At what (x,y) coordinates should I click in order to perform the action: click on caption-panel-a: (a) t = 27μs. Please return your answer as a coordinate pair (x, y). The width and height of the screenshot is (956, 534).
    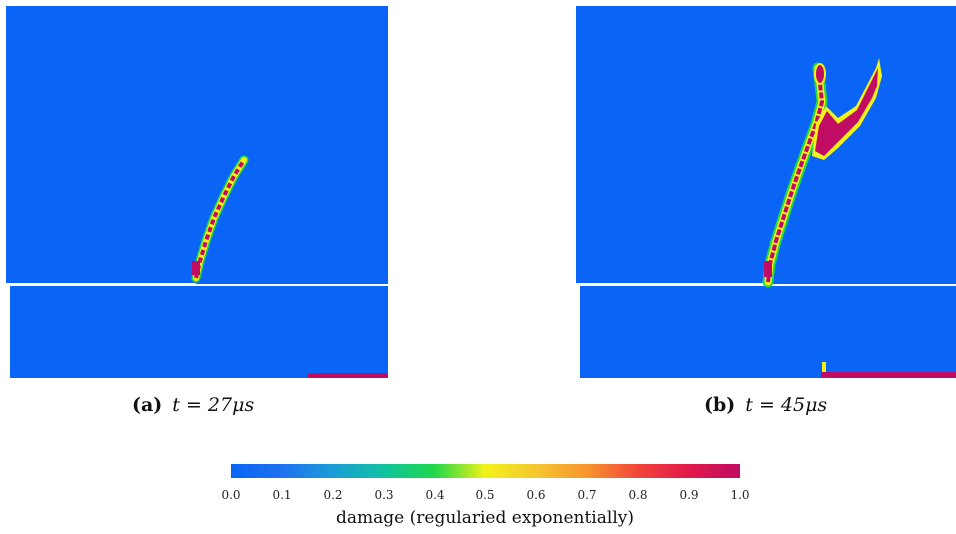
    Looking at the image, I should click on (193, 405).